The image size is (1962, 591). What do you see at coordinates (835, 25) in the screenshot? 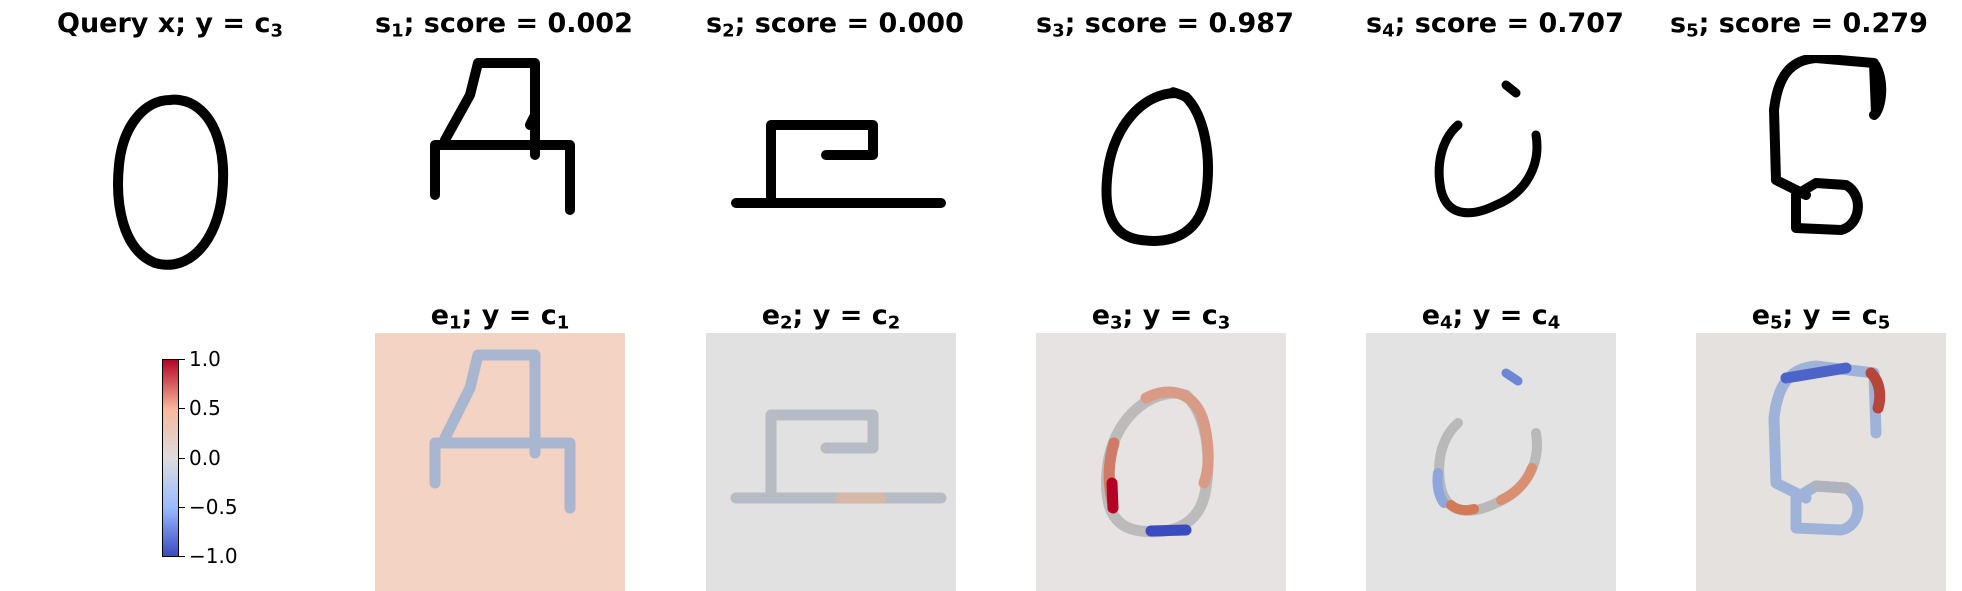
I see `support-title-2: s2; score = 0.000` at bounding box center [835, 25].